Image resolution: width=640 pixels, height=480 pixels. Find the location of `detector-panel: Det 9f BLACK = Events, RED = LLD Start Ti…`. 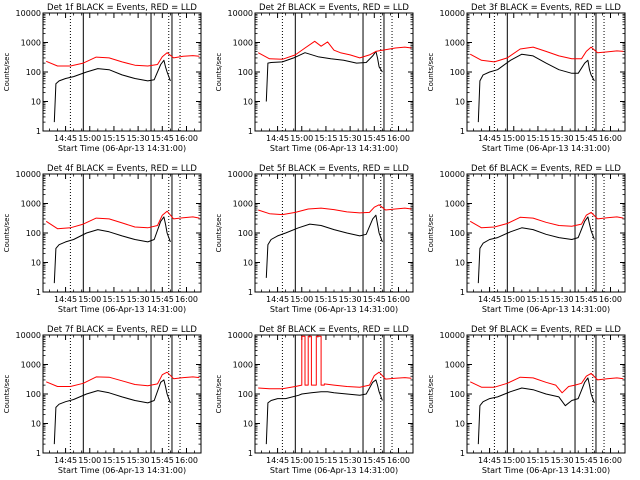

detector-panel: Det 9f BLACK = Events, RED = LLD Start Ti… is located at coordinates (526, 400).